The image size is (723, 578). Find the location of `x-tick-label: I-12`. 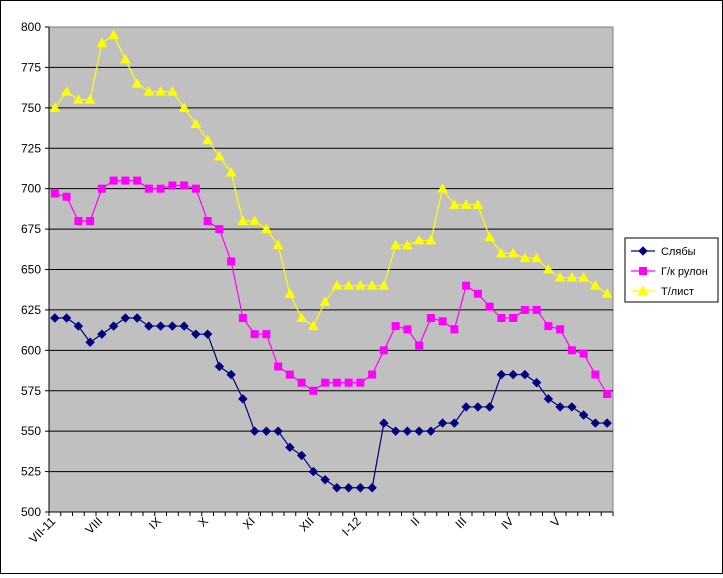

x-tick-label: I-12 is located at coordinates (351, 526).